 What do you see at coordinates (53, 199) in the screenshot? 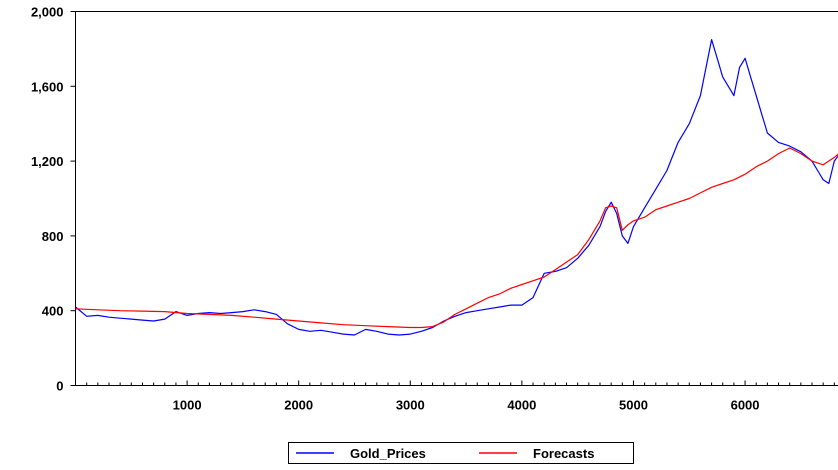
I see `y-axis: 0 400 800 1,200 1,600 2,000` at bounding box center [53, 199].